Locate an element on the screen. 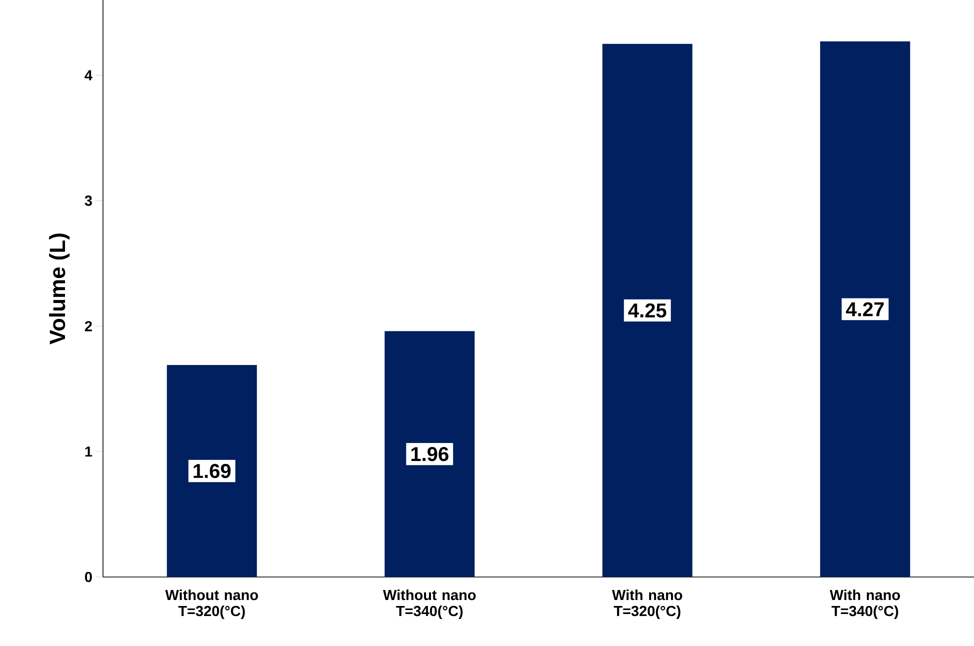  y-tick-label: 1 is located at coordinates (88, 451).